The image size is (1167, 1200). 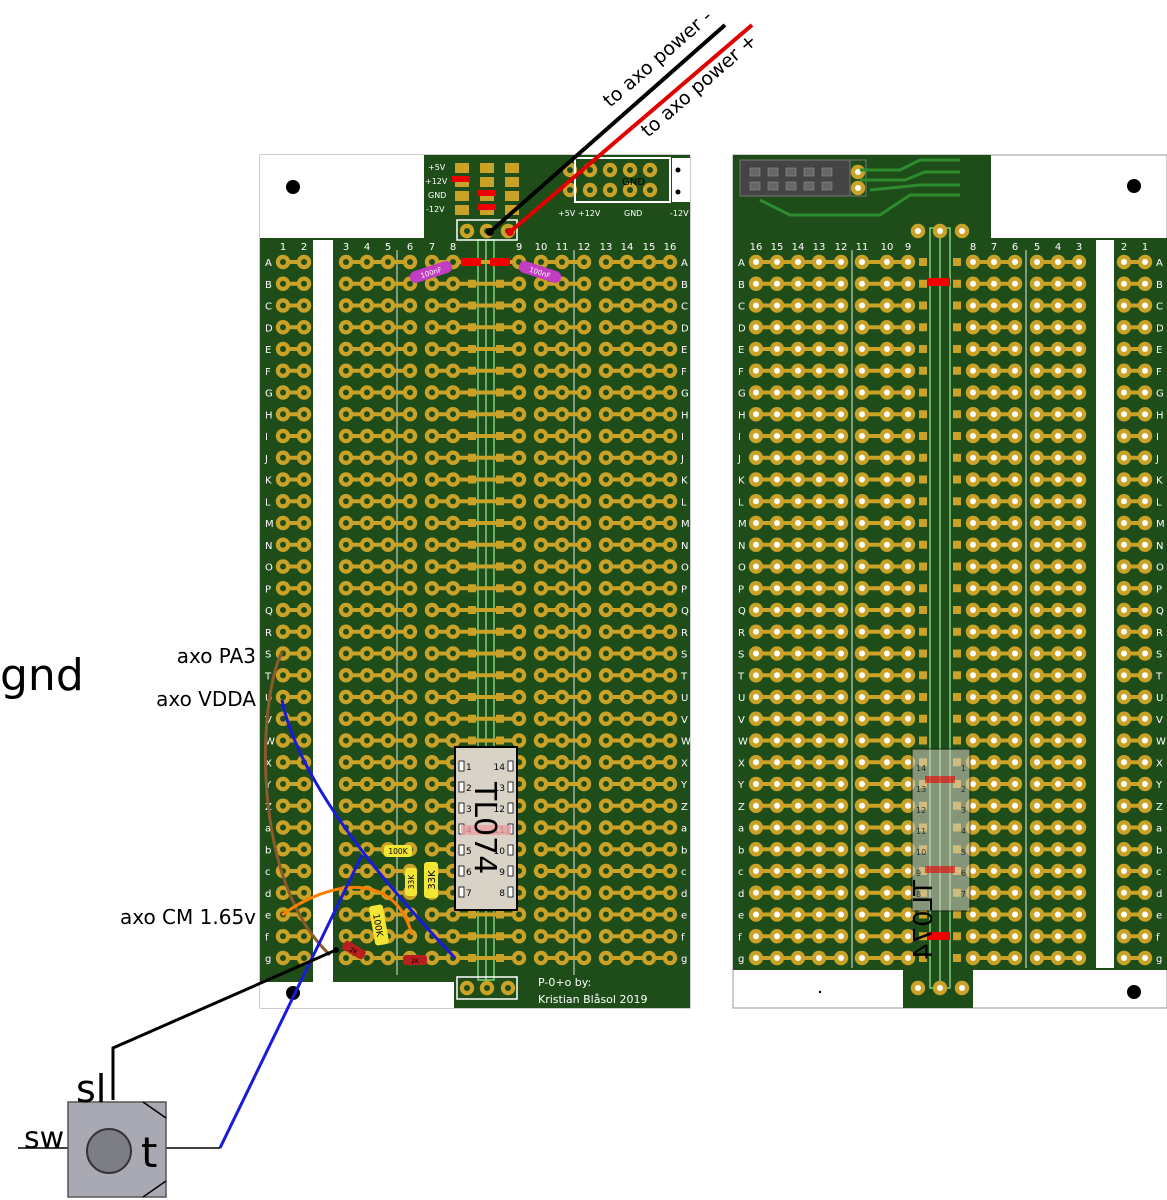 What do you see at coordinates (741, 589) in the screenshot?
I see `row-label: P` at bounding box center [741, 589].